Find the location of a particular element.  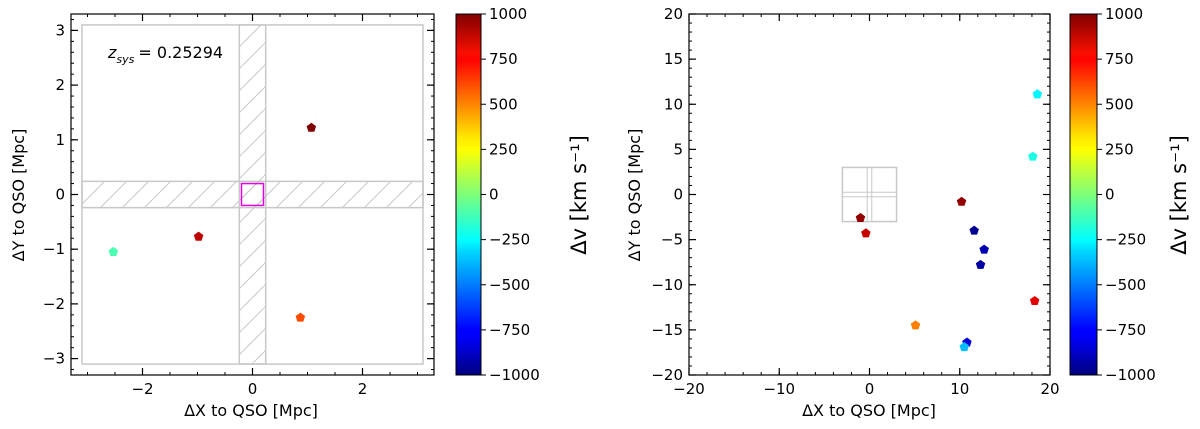

y-axis-label-right: ΔY to QSO [Mpc] is located at coordinates (634, 195).